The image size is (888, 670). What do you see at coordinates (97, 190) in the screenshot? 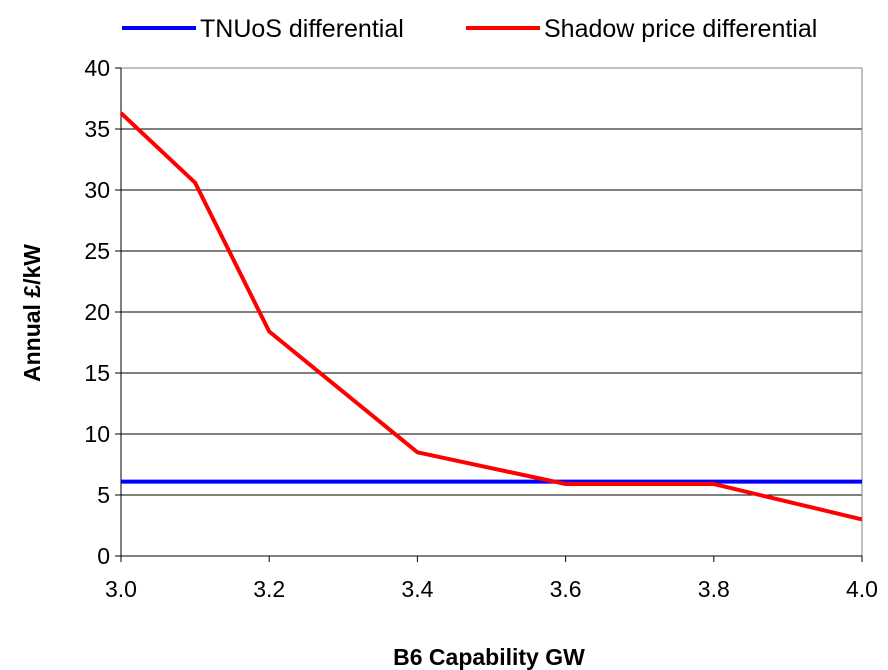
I see `y-tick-label: 30` at bounding box center [97, 190].